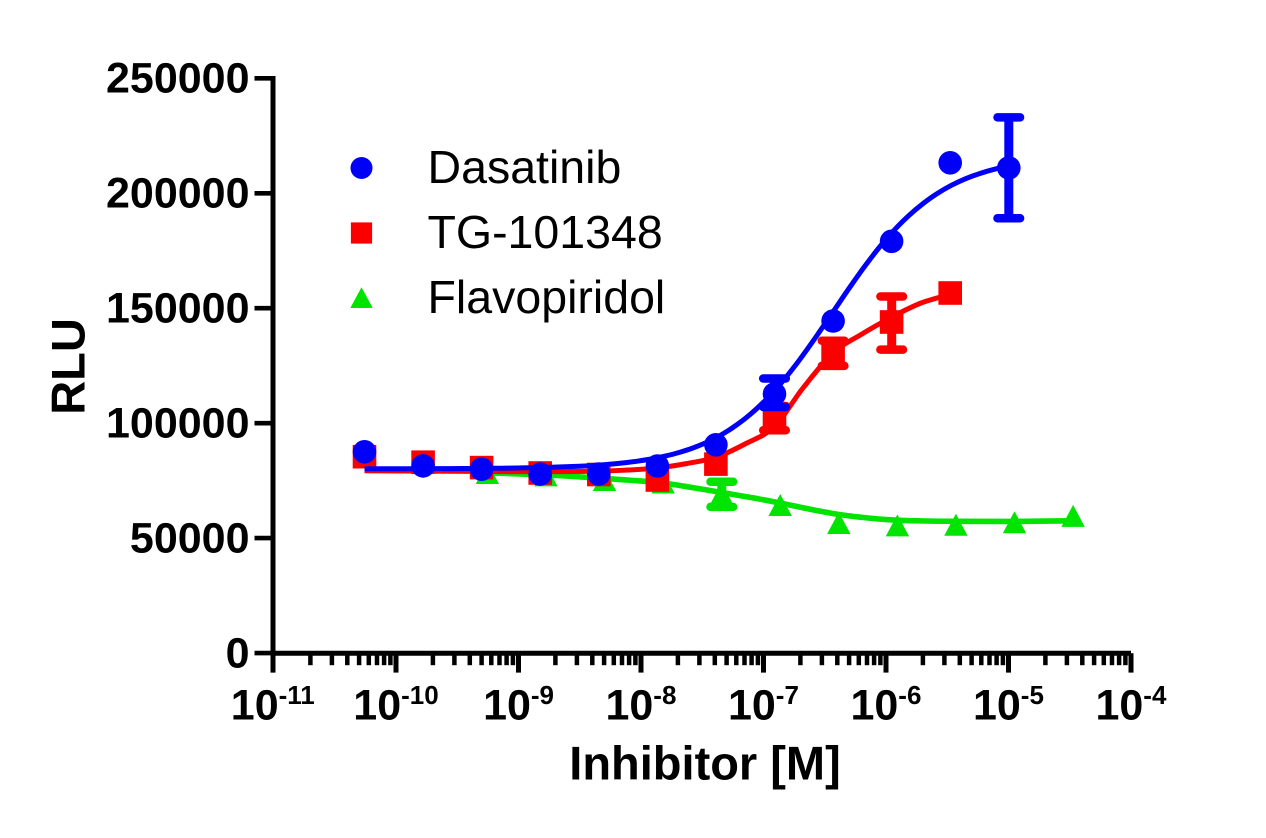 The width and height of the screenshot is (1266, 838). Describe the element at coordinates (664, 695) in the screenshot. I see `svg-text: -8` at that location.